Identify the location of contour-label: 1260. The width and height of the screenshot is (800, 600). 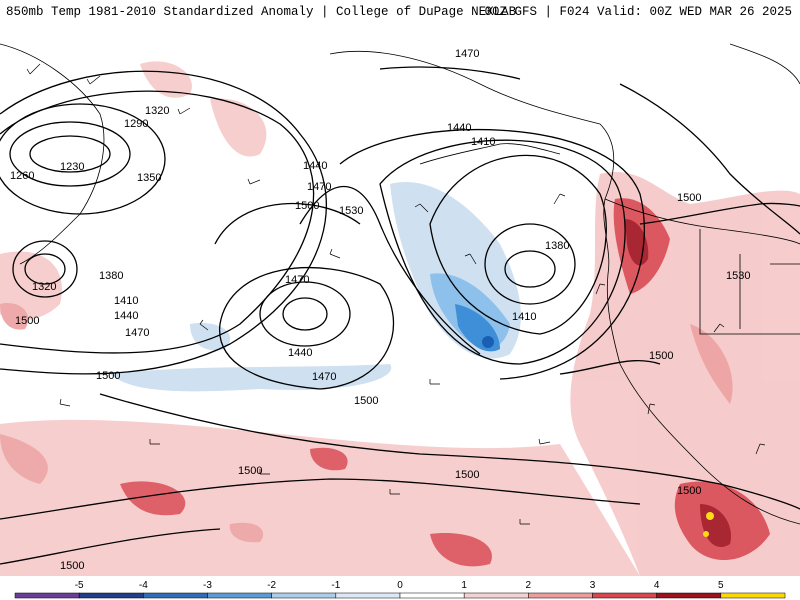
(22, 176).